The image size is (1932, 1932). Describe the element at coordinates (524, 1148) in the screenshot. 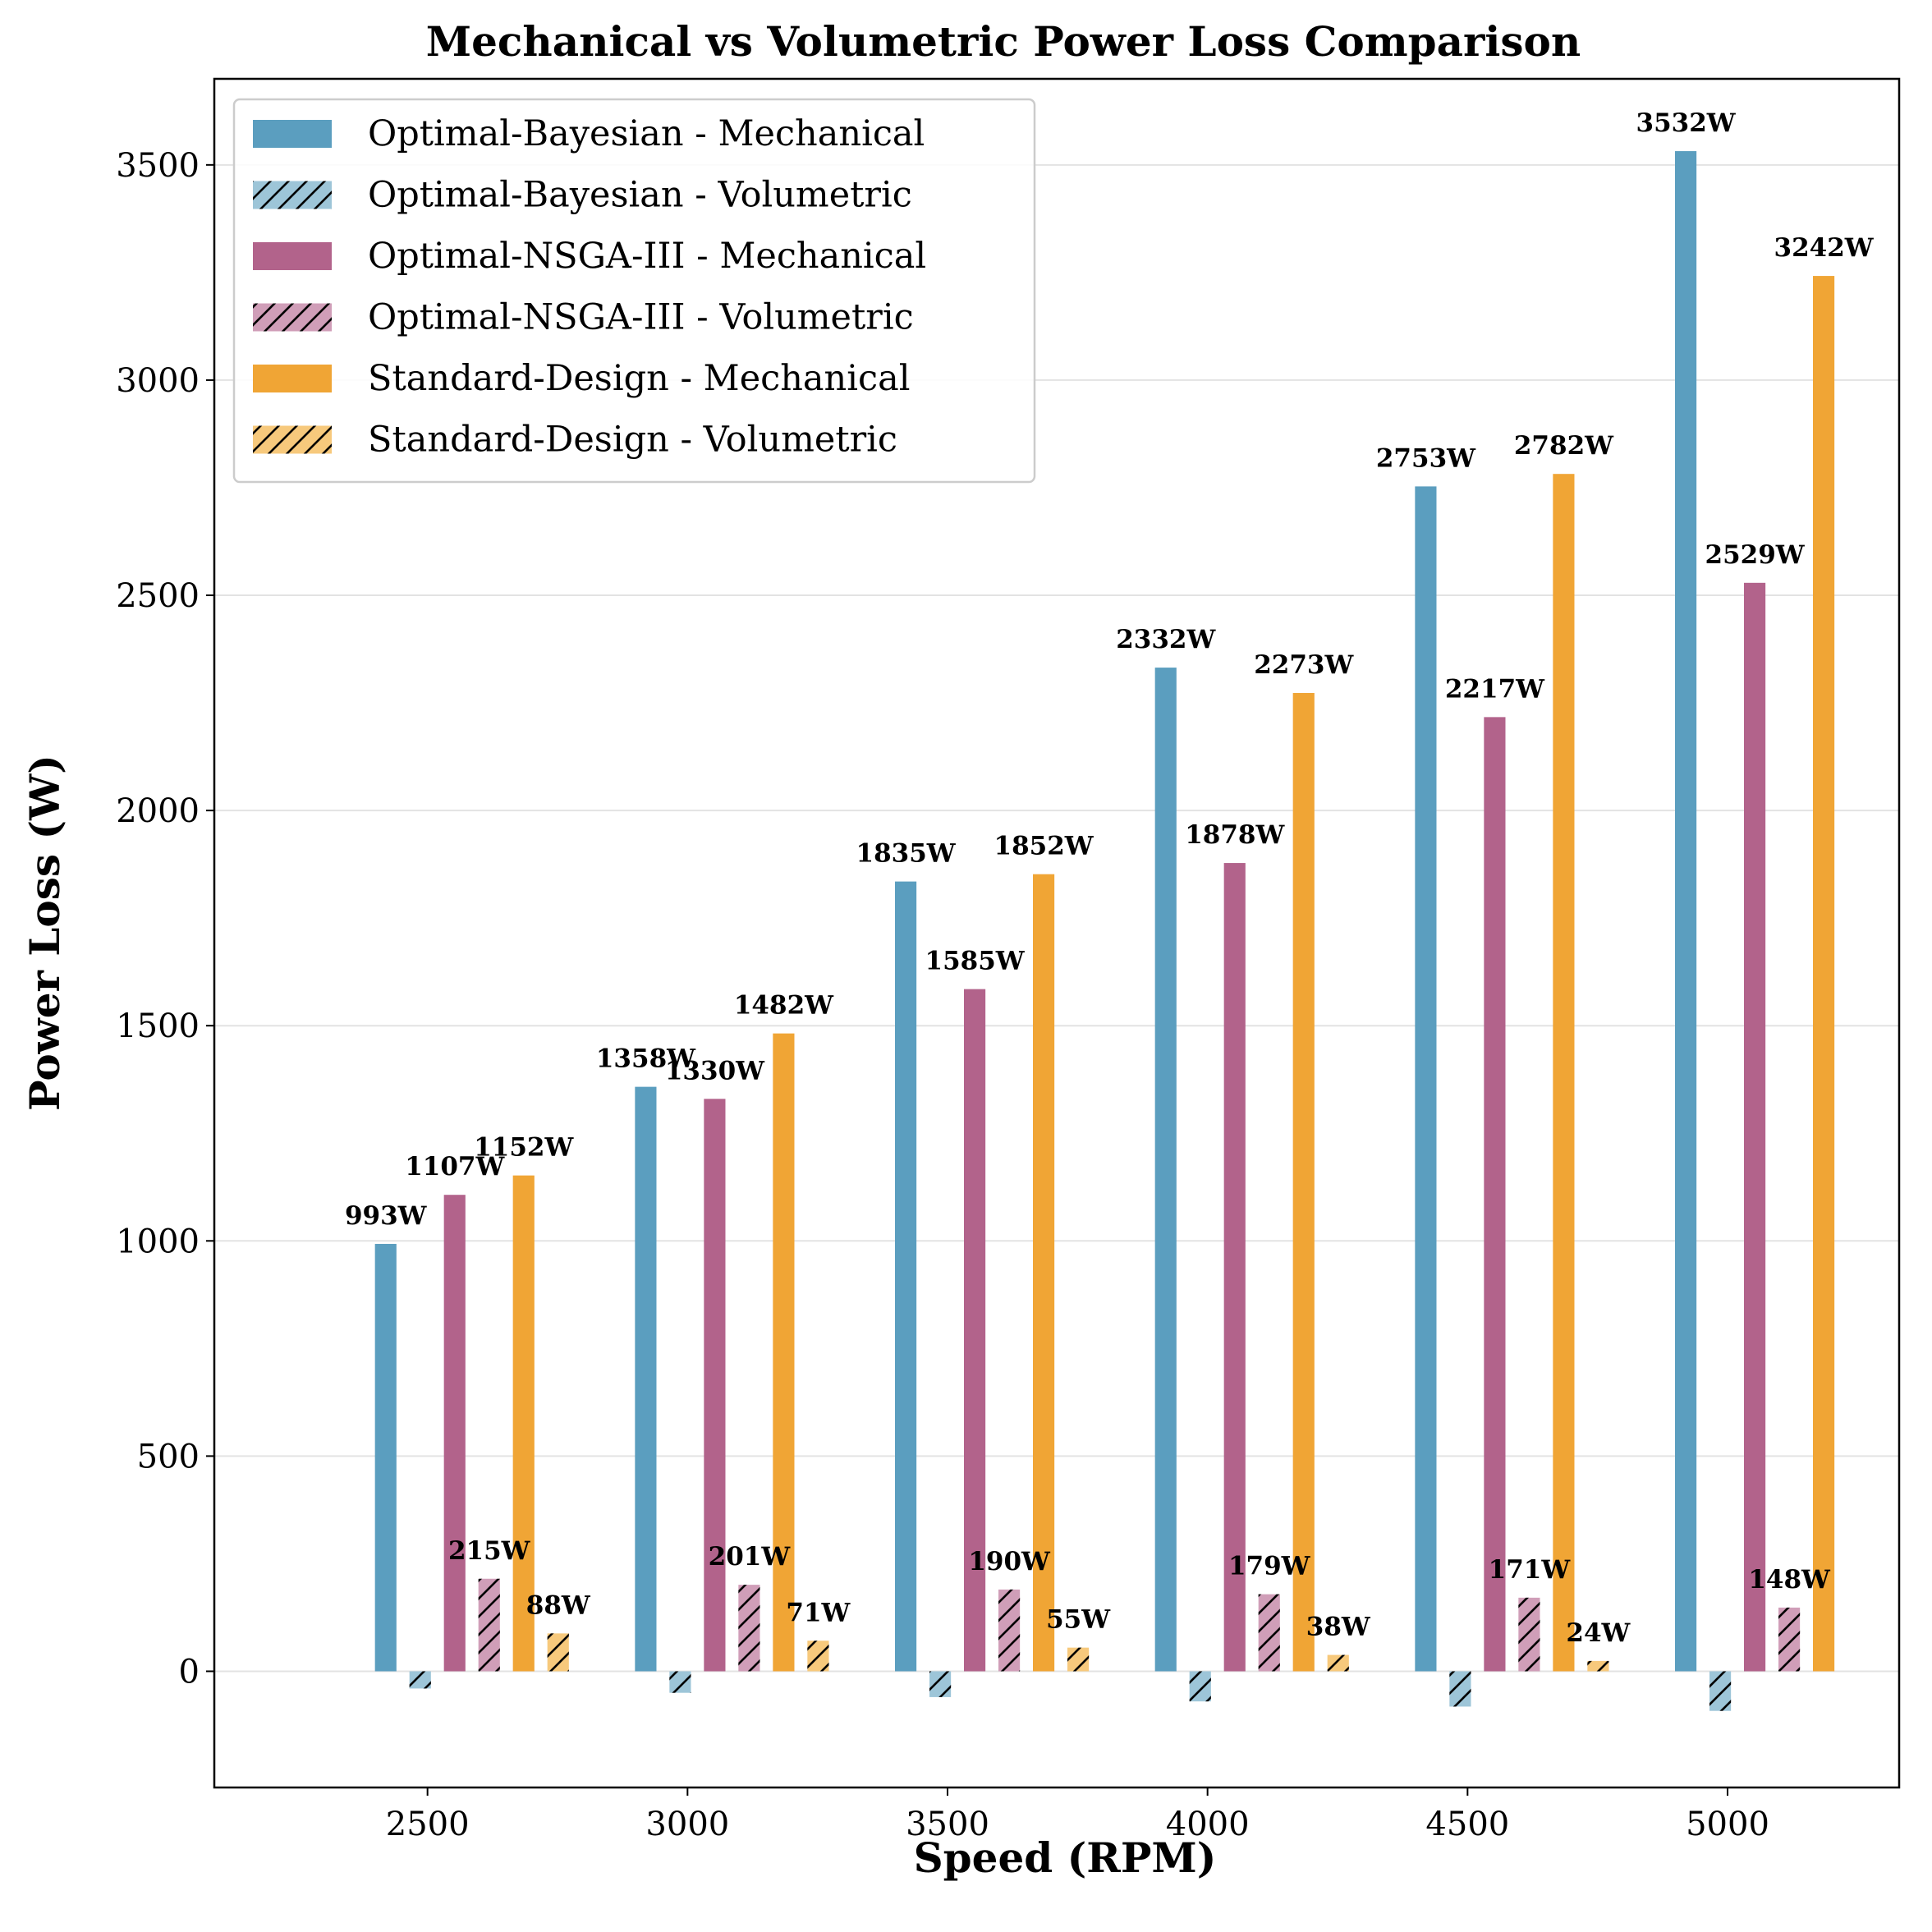

I see `bar-value-label: 1152W` at that location.